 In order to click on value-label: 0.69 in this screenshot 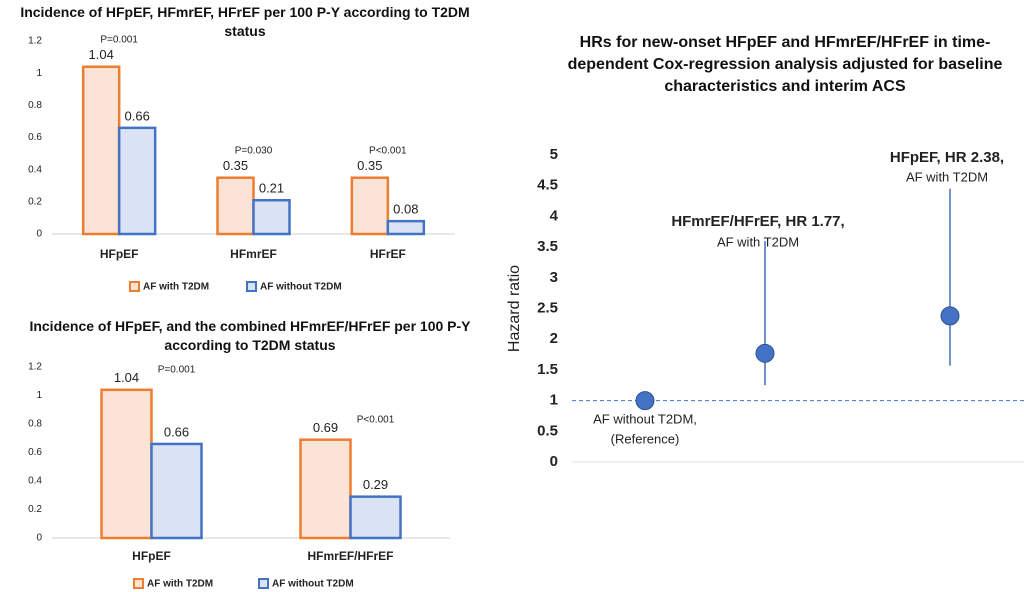, I will do `click(325, 427)`.